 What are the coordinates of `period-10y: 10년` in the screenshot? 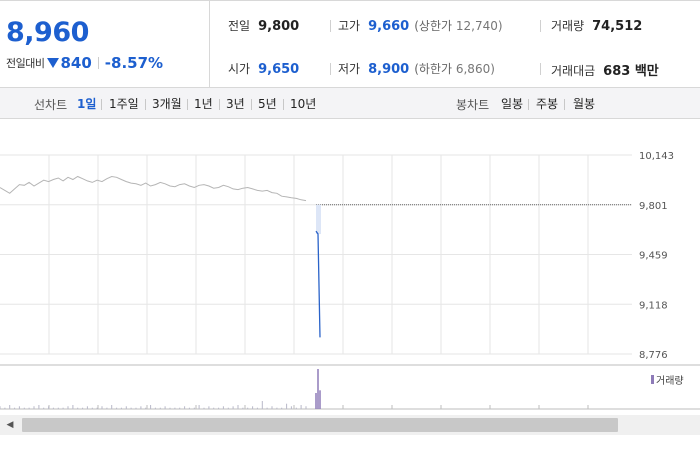 It's located at (303, 104).